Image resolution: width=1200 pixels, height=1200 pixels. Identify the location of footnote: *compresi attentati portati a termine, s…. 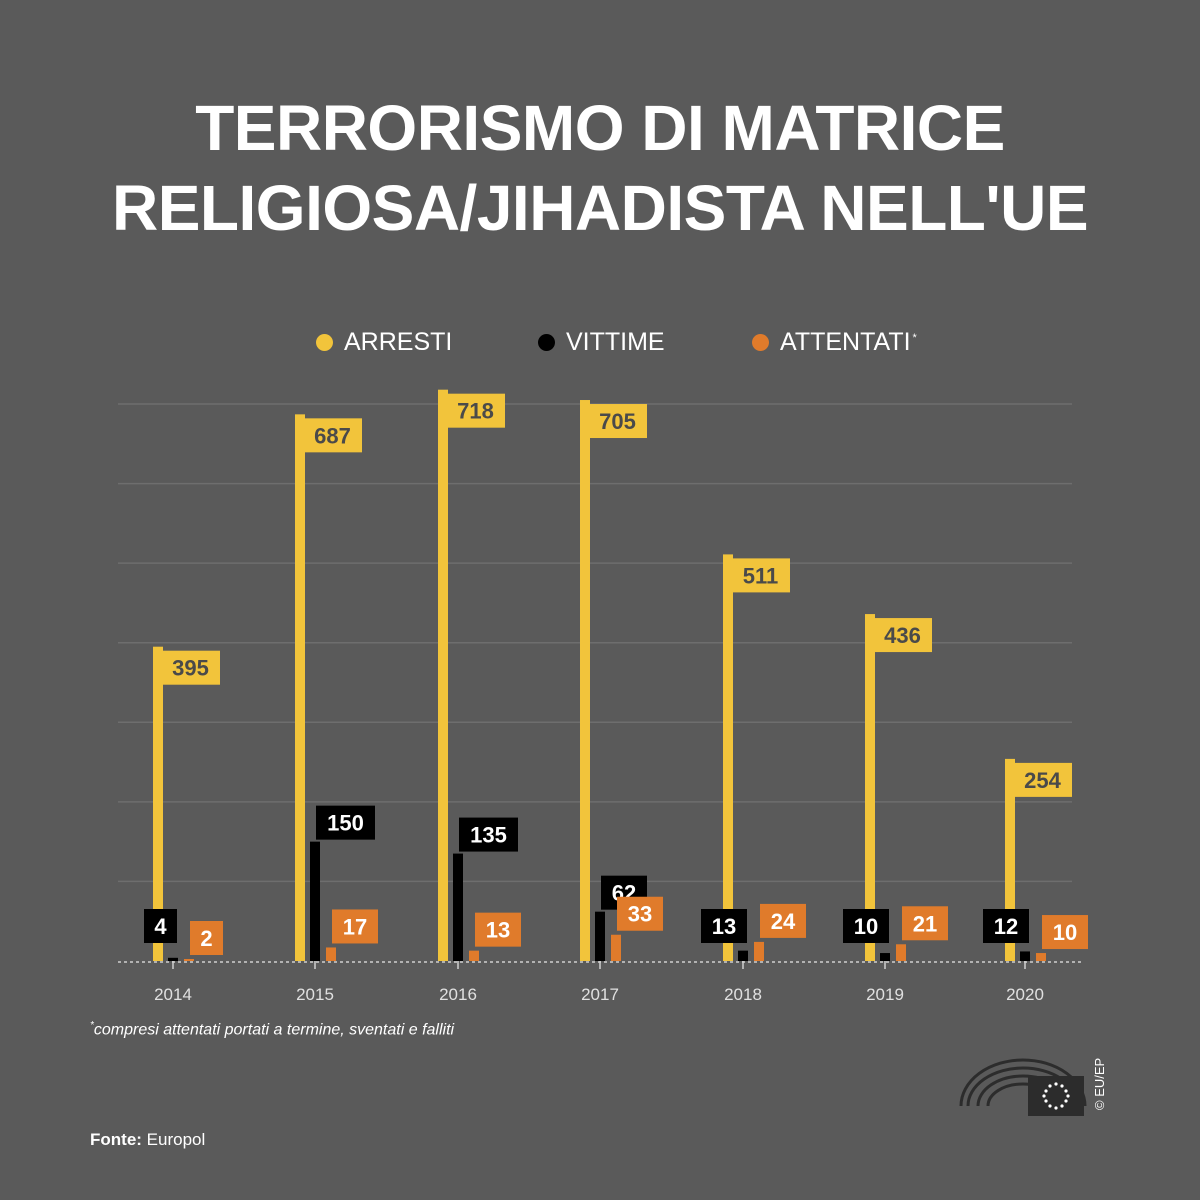
(272, 1029).